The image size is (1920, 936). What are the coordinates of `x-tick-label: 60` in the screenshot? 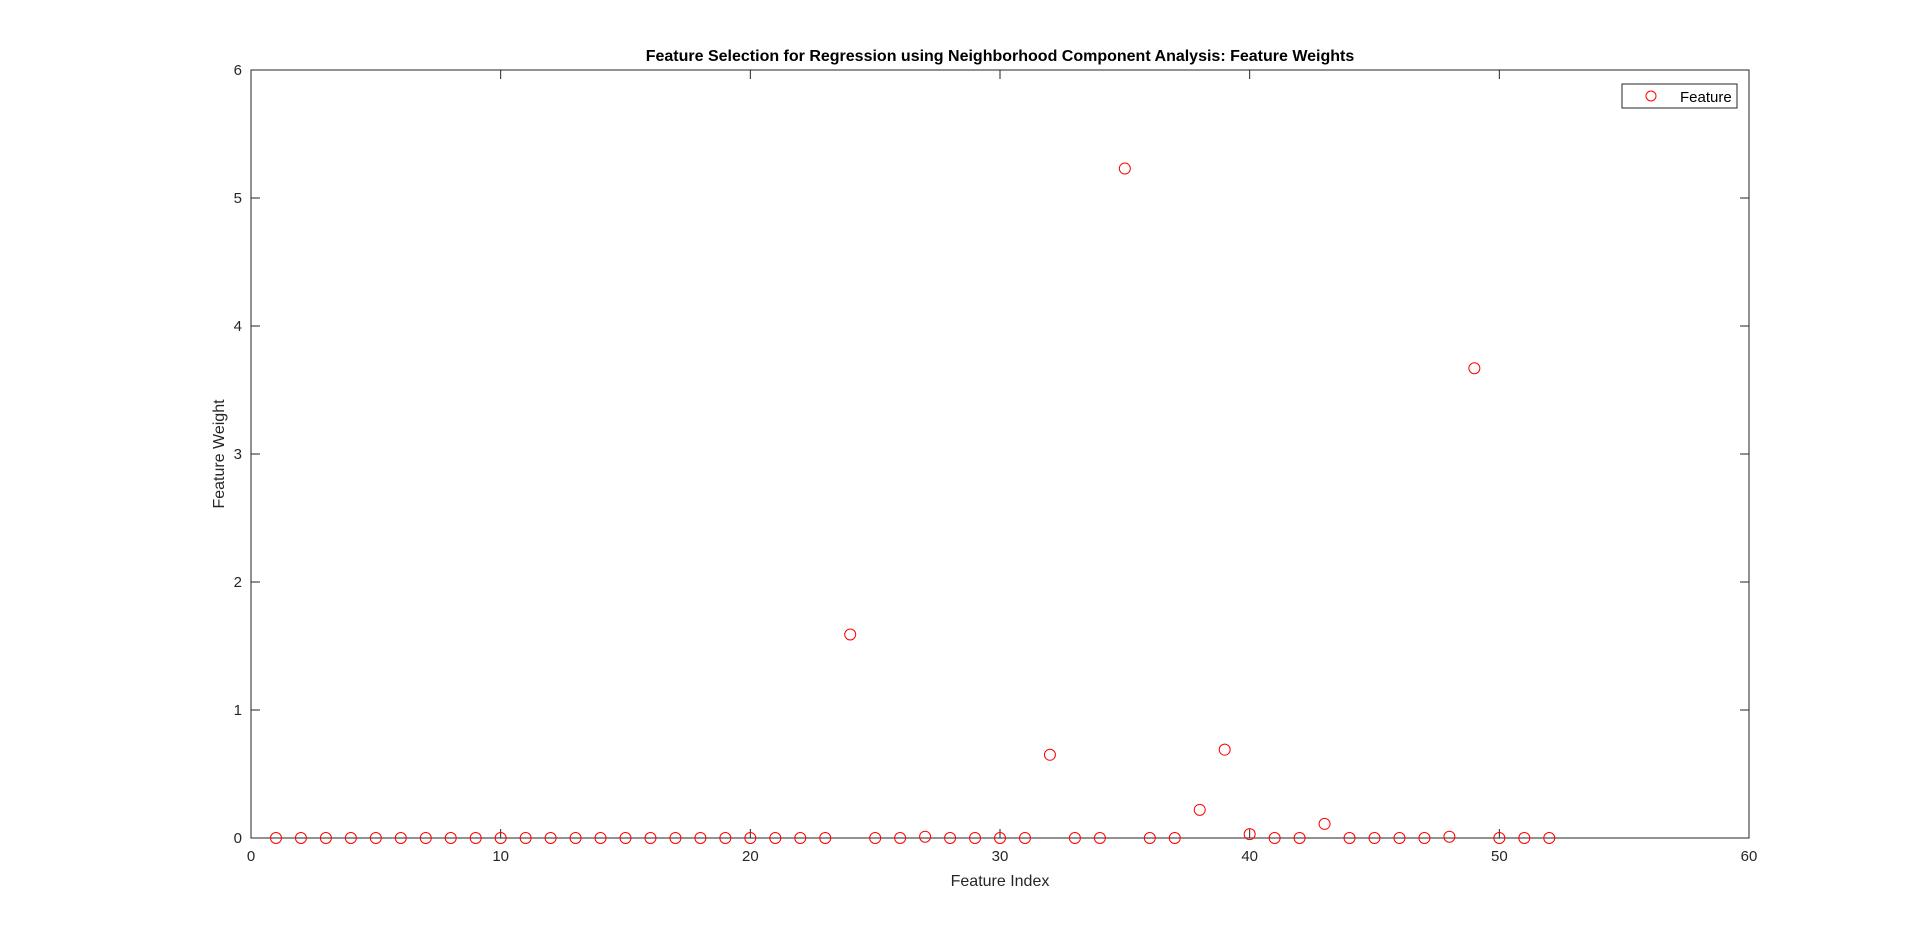 It's located at (1749, 856).